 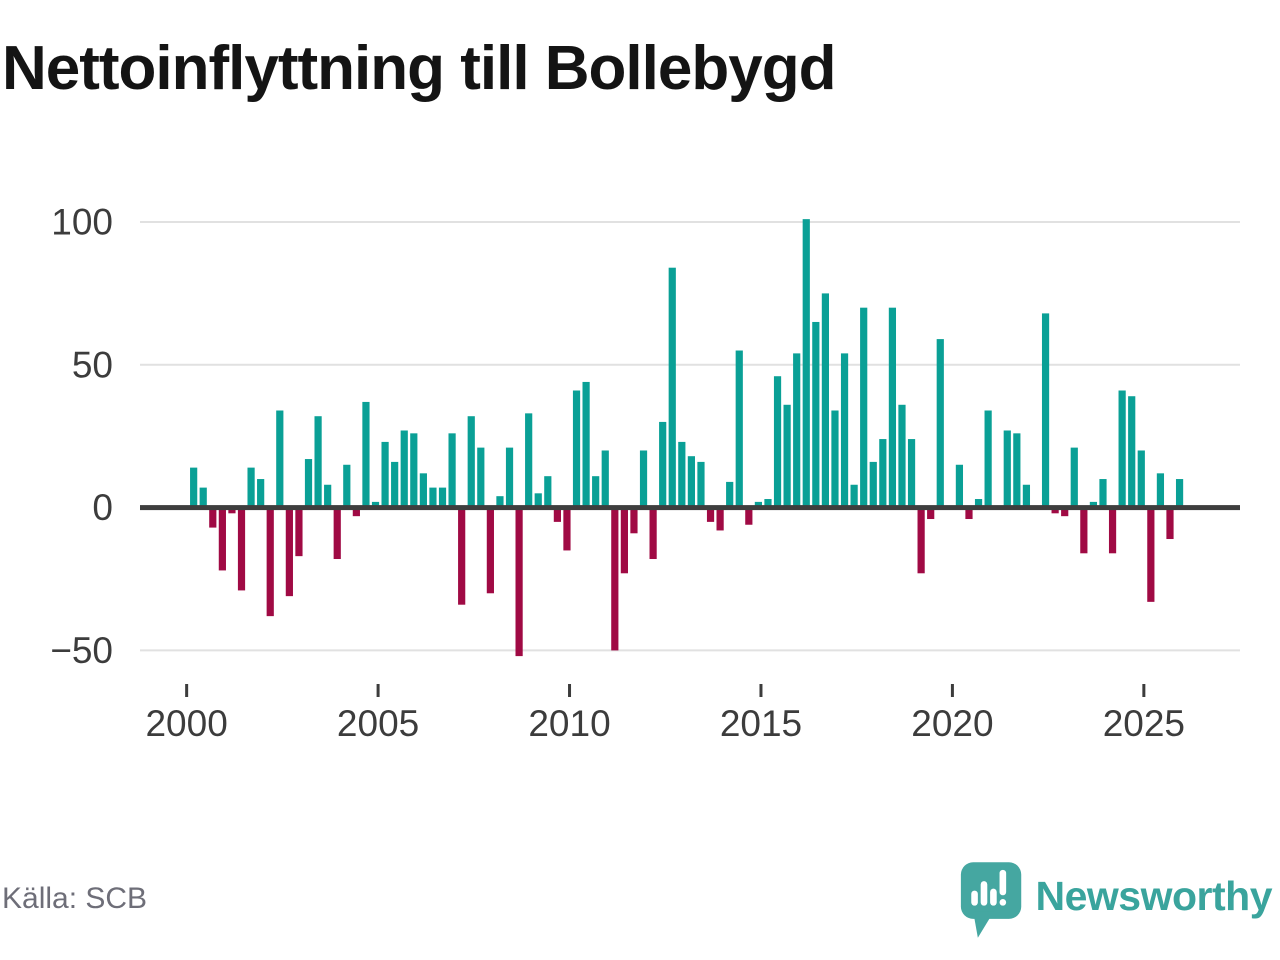 What do you see at coordinates (990, 900) in the screenshot?
I see `newsworthy-logo-icon` at bounding box center [990, 900].